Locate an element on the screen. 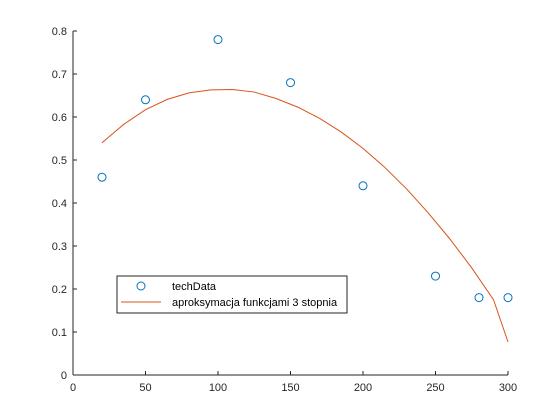 This screenshot has width=560, height=420. y-tick-label: 0.8 is located at coordinates (59, 32).